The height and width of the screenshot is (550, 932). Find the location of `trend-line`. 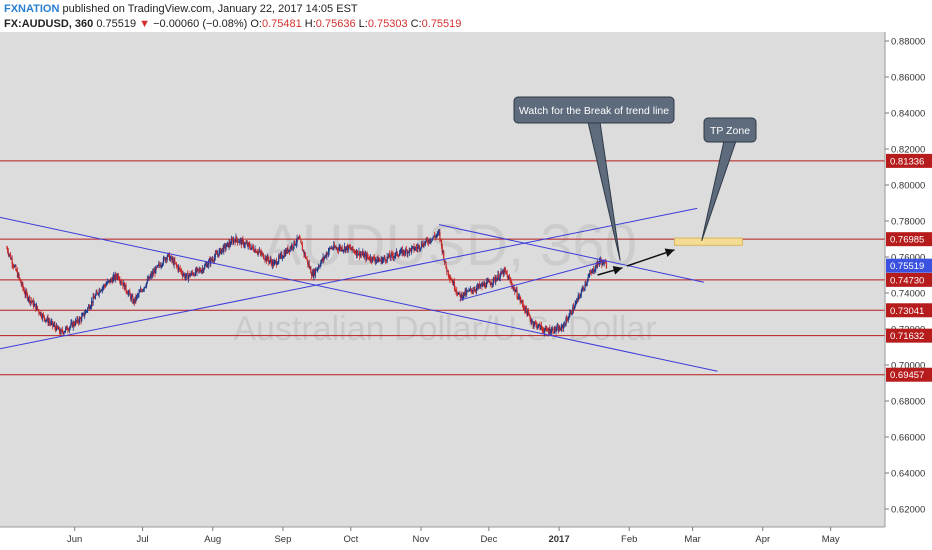

trend-line is located at coordinates (571, 253).